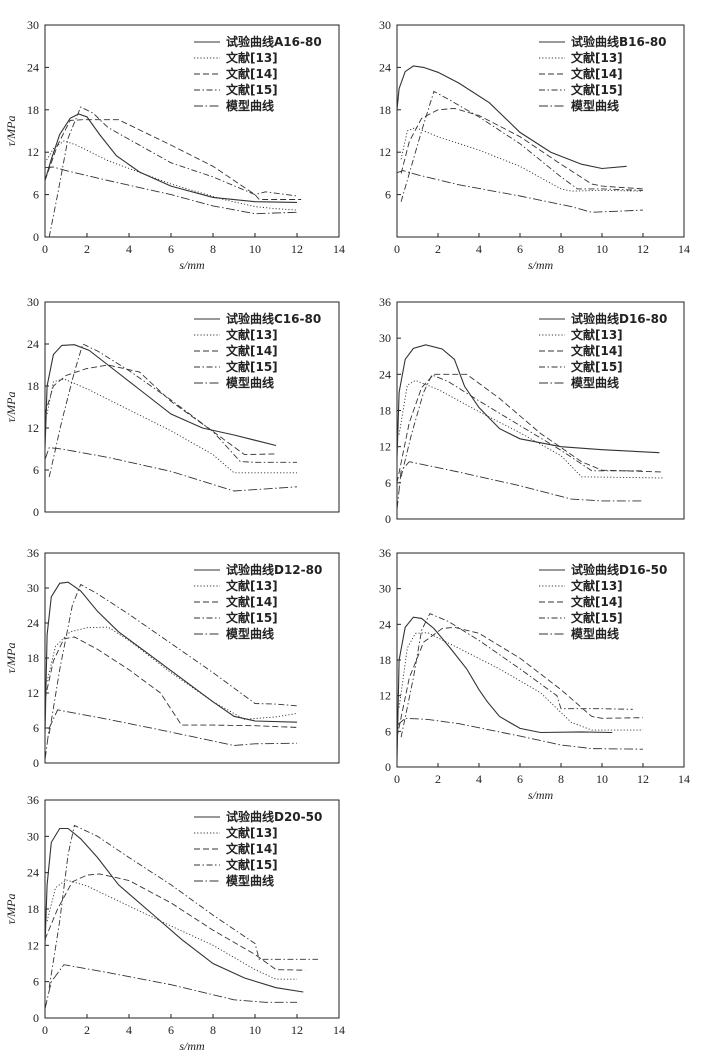  What do you see at coordinates (11, 131) in the screenshot?
I see `y-axis-label: τ/MPa` at bounding box center [11, 131].